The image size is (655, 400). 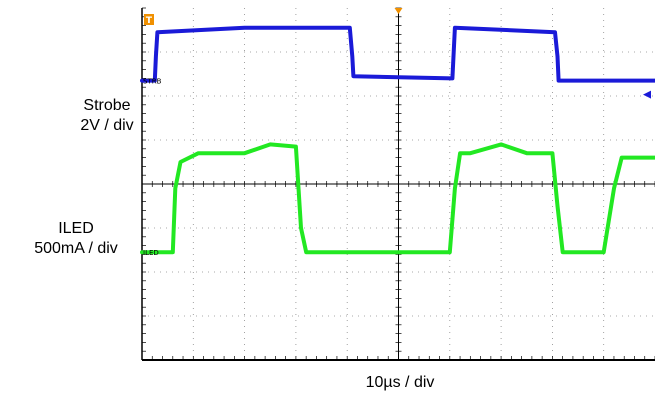 What do you see at coordinates (151, 253) in the screenshot?
I see `channel-marker-iled: ILED` at bounding box center [151, 253].